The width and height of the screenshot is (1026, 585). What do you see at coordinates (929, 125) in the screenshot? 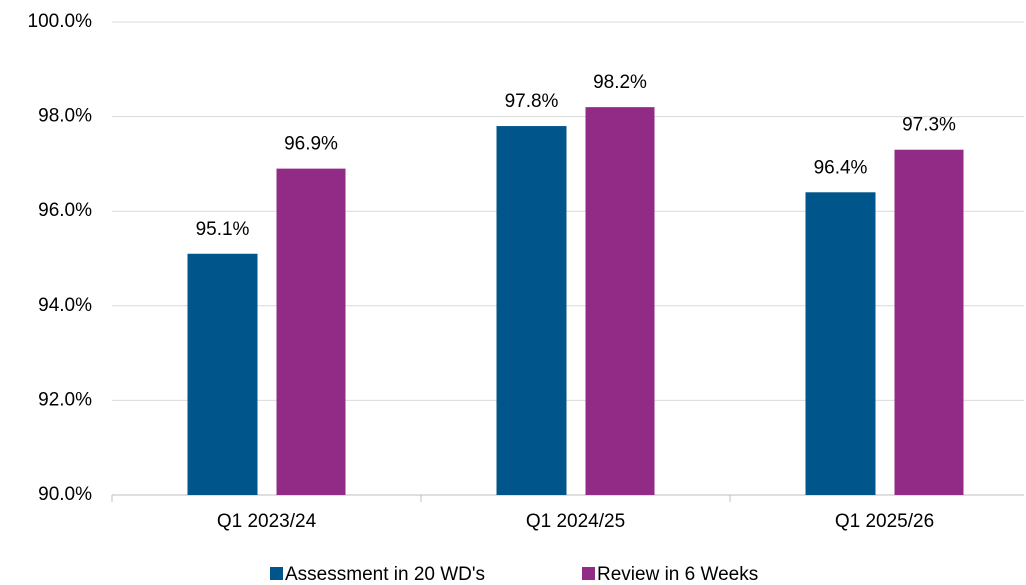
I see `data-label: 97.3%` at bounding box center [929, 125].